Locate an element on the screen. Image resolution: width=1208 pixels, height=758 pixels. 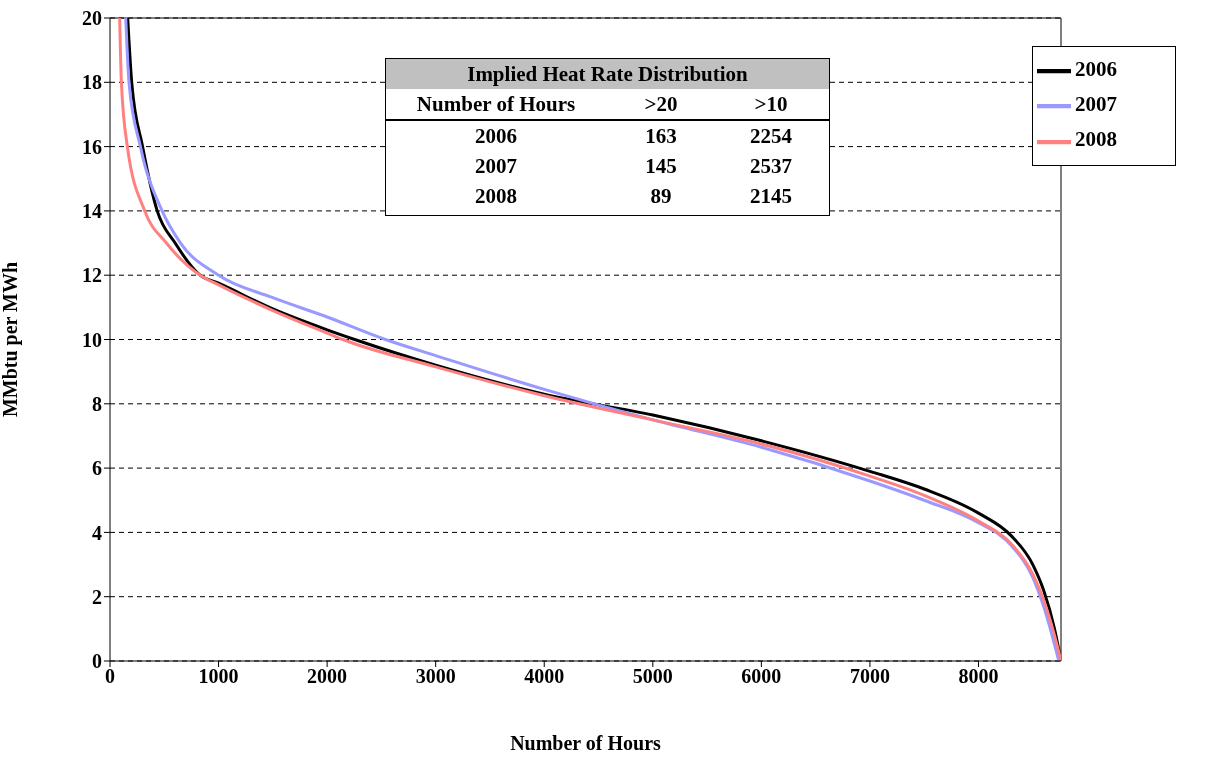
annotation: 2008 is located at coordinates (496, 196).